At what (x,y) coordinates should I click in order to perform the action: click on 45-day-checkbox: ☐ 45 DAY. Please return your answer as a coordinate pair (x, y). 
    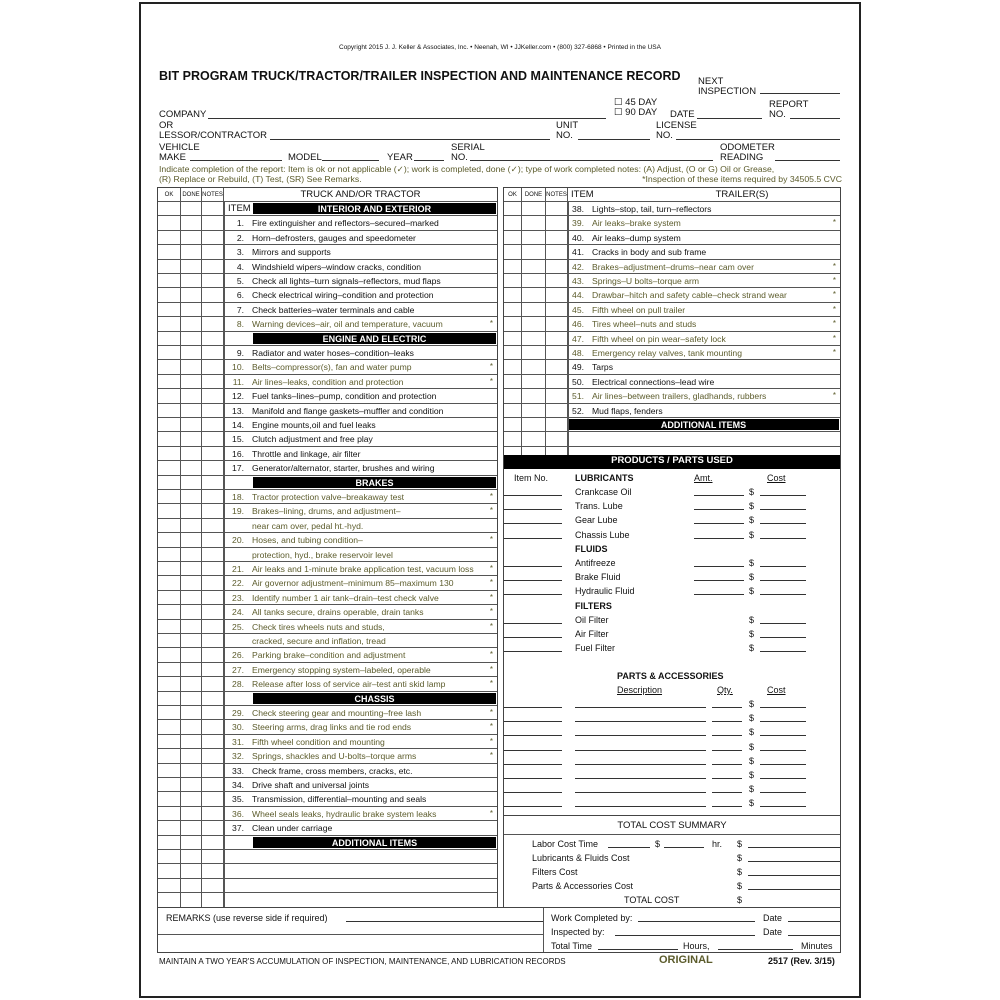
    Looking at the image, I should click on (636, 102).